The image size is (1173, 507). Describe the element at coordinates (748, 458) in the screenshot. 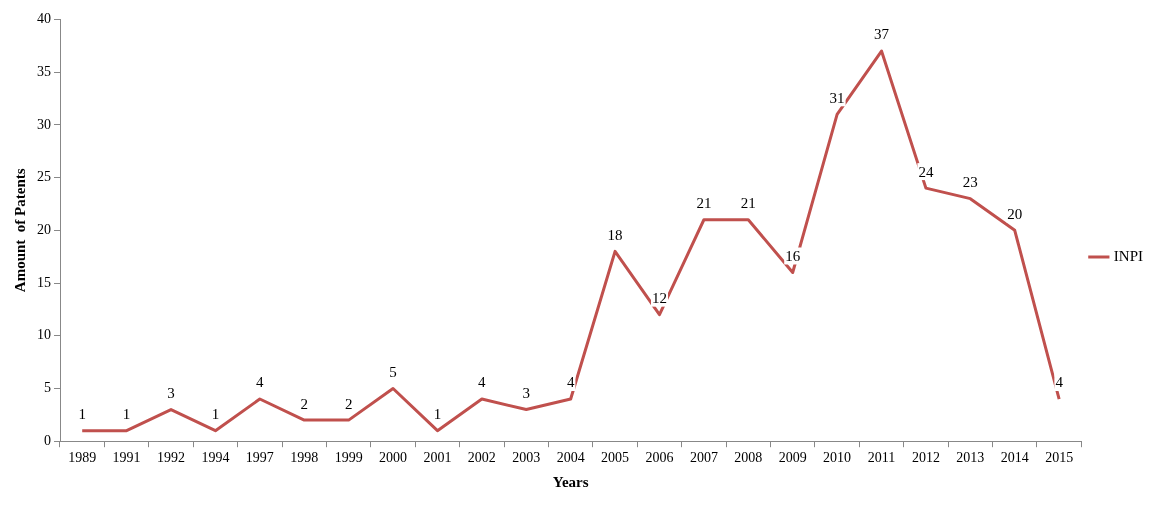

I see `x-tick-label: 2008` at that location.